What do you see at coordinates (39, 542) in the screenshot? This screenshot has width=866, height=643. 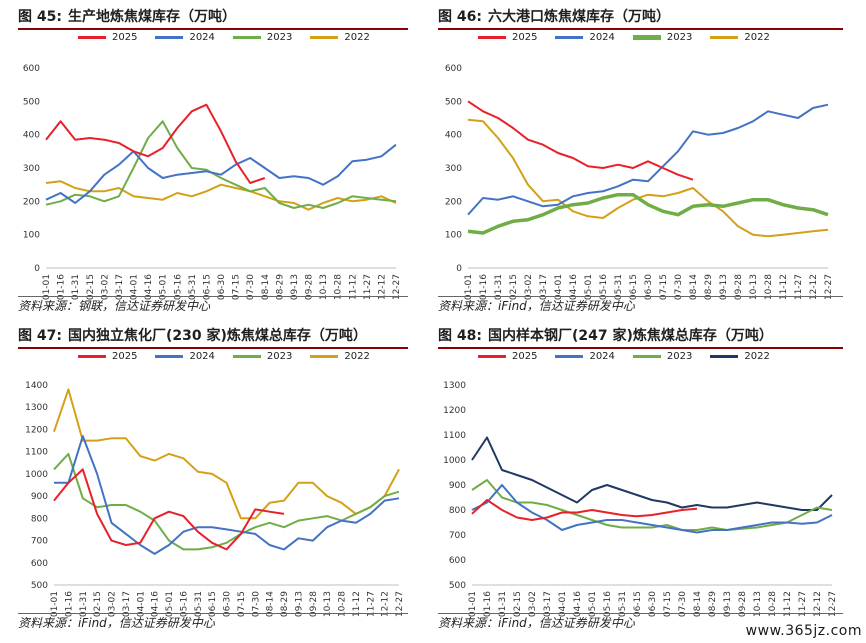 I see `y-tick-label: 700` at bounding box center [39, 542].